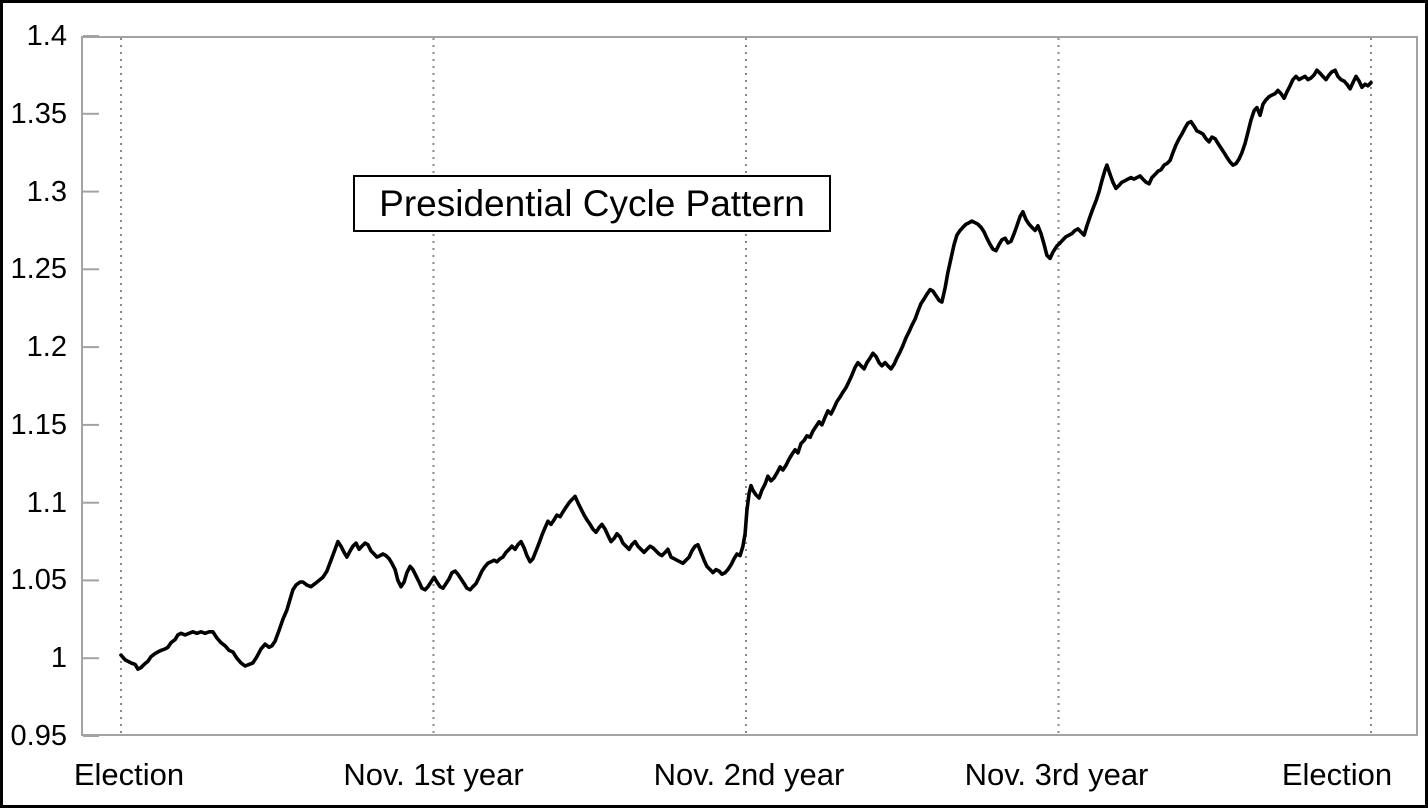 The image size is (1428, 808). What do you see at coordinates (46, 36) in the screenshot?
I see `y-axis-label: 1.4` at bounding box center [46, 36].